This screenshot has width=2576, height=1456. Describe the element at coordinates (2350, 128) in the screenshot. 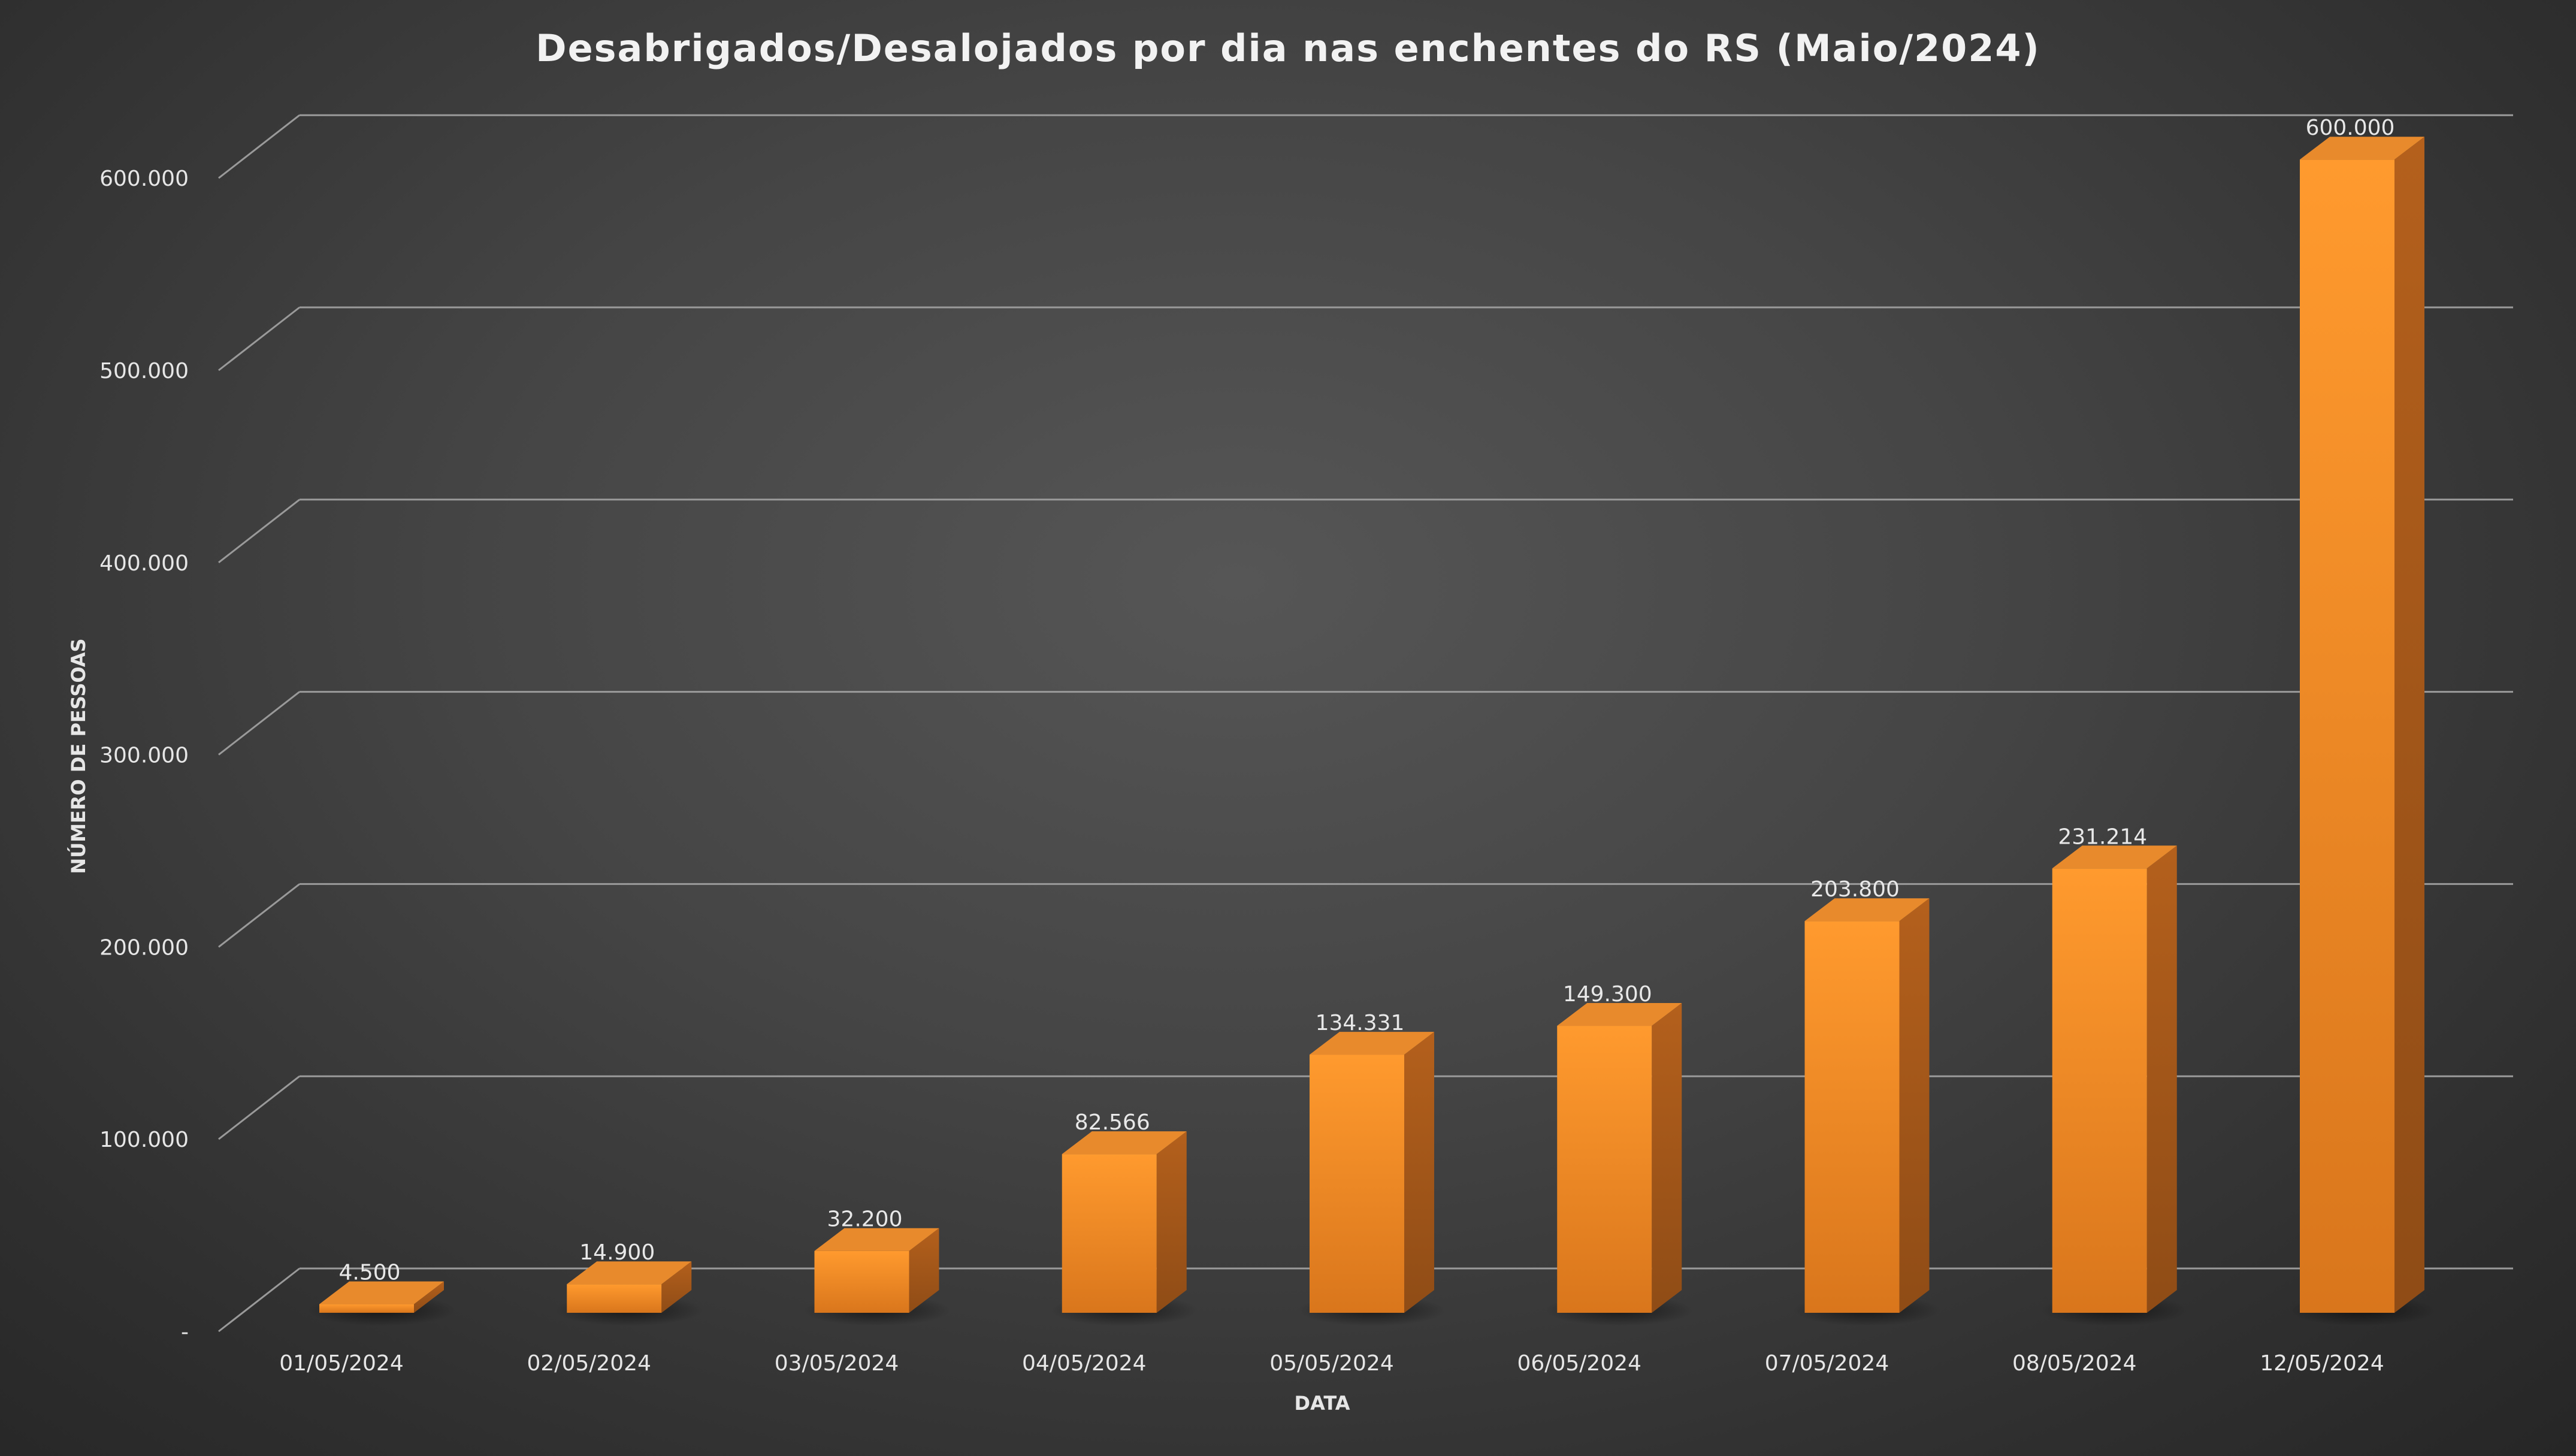

I see `data-label: 600.000` at that location.